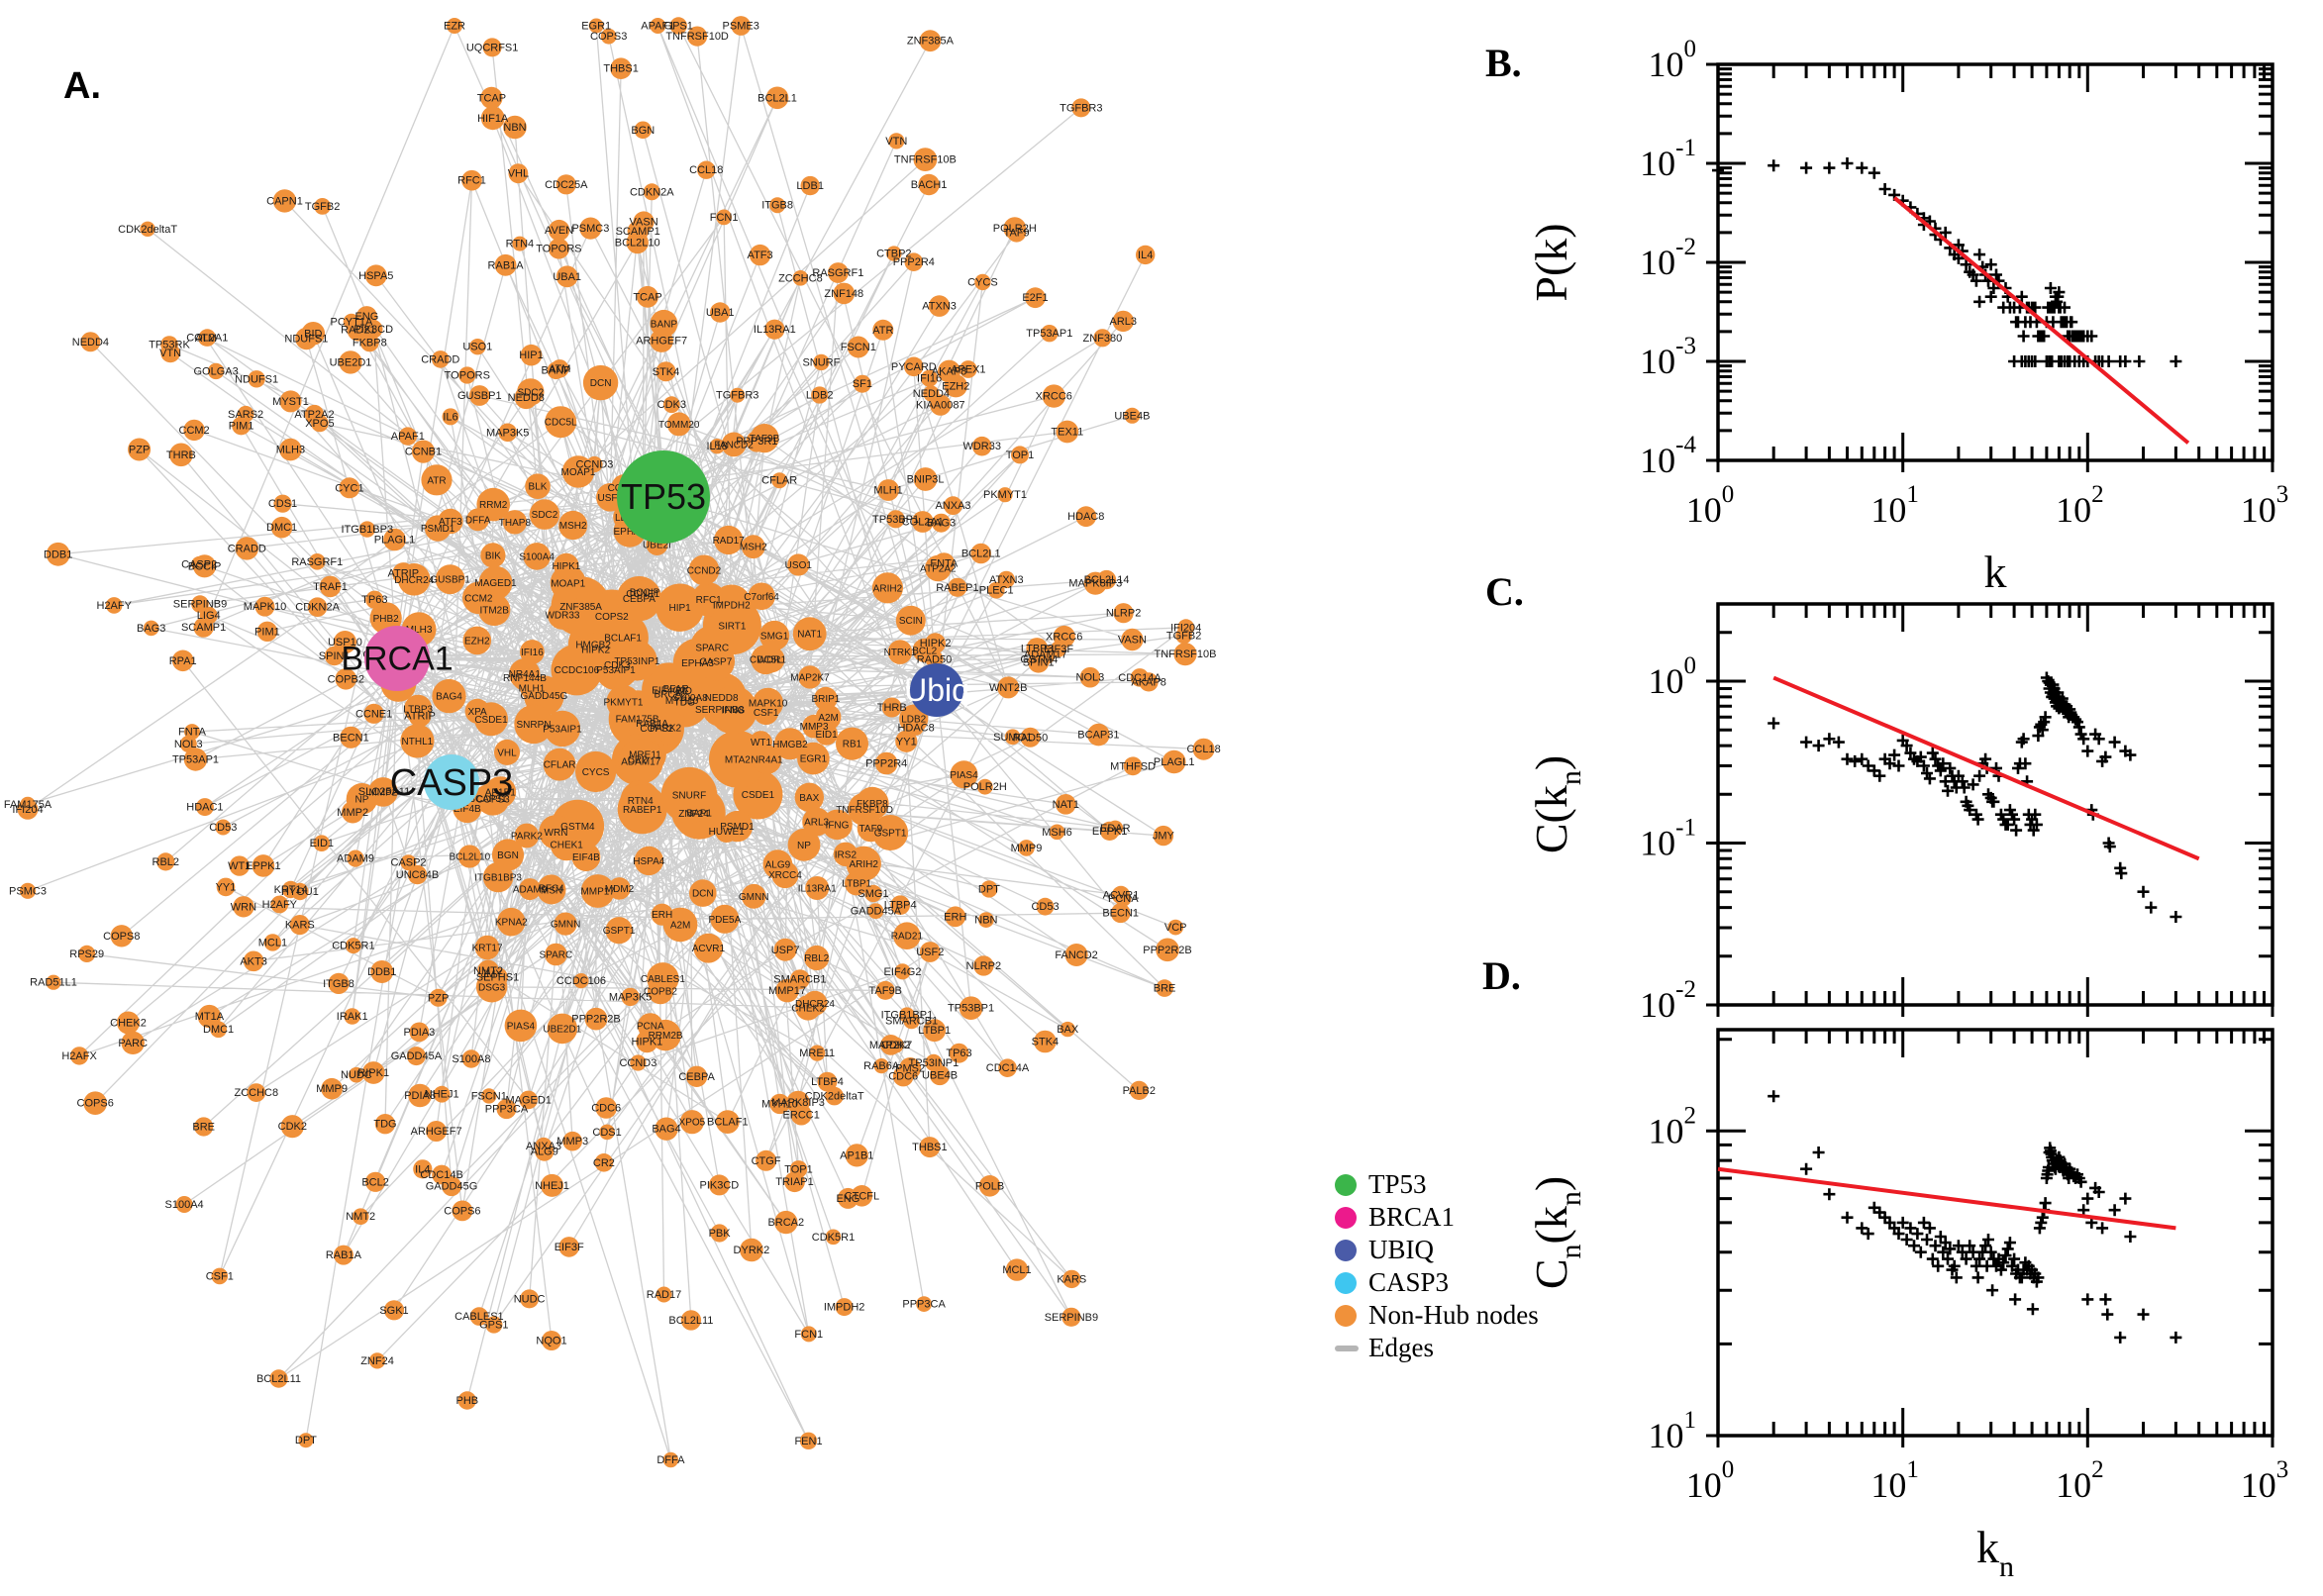 The width and height of the screenshot is (2323, 1596). I want to click on network-node-label: APEX1, so click(968, 370).